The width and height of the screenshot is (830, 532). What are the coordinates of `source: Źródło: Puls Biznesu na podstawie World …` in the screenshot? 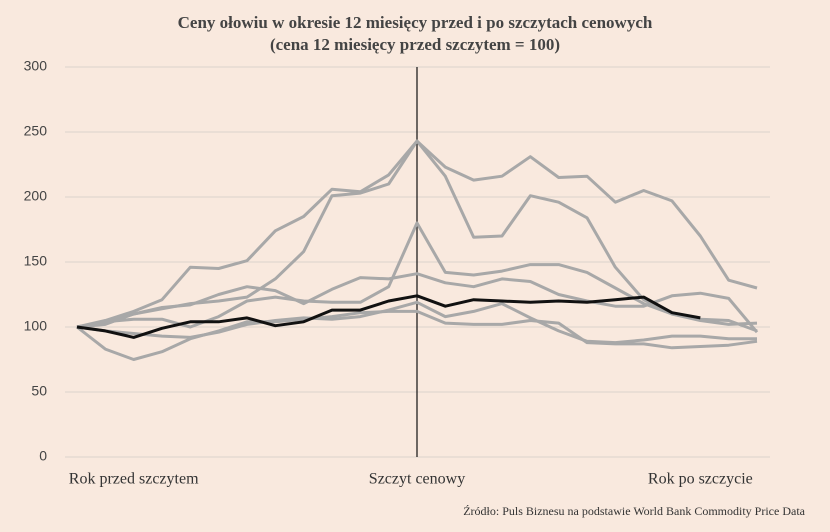 It's located at (634, 511).